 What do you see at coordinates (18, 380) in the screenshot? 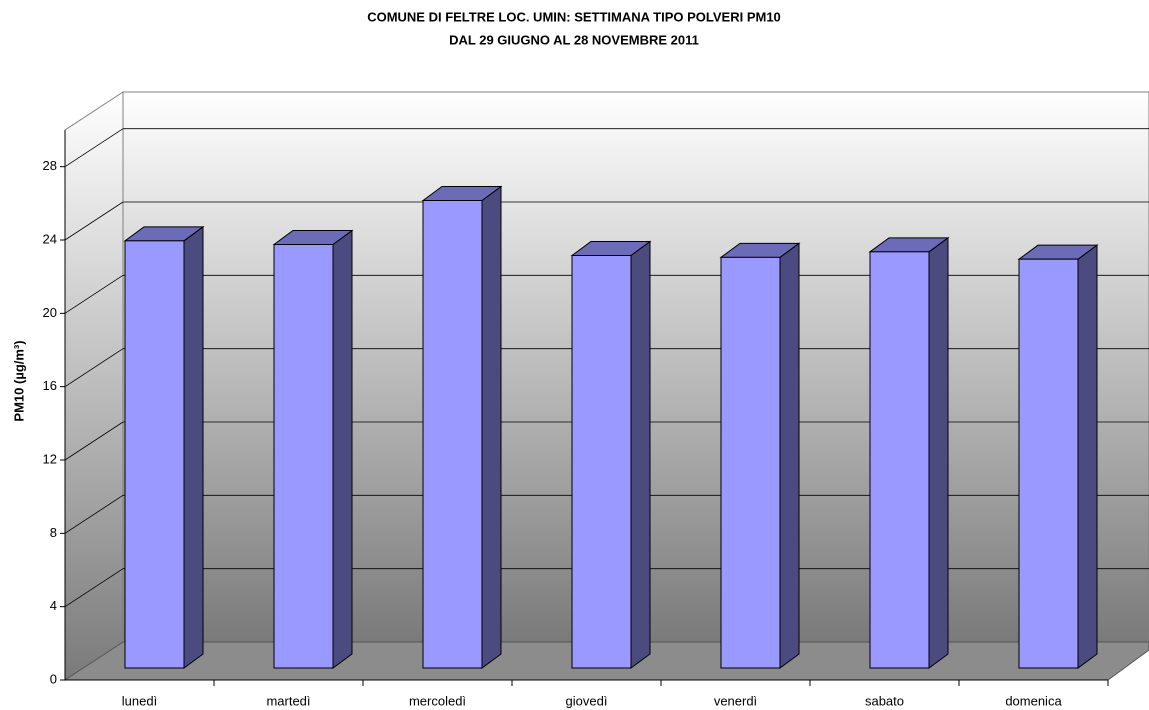
I see `y-axis-label: PM10 (µg/m³)` at bounding box center [18, 380].